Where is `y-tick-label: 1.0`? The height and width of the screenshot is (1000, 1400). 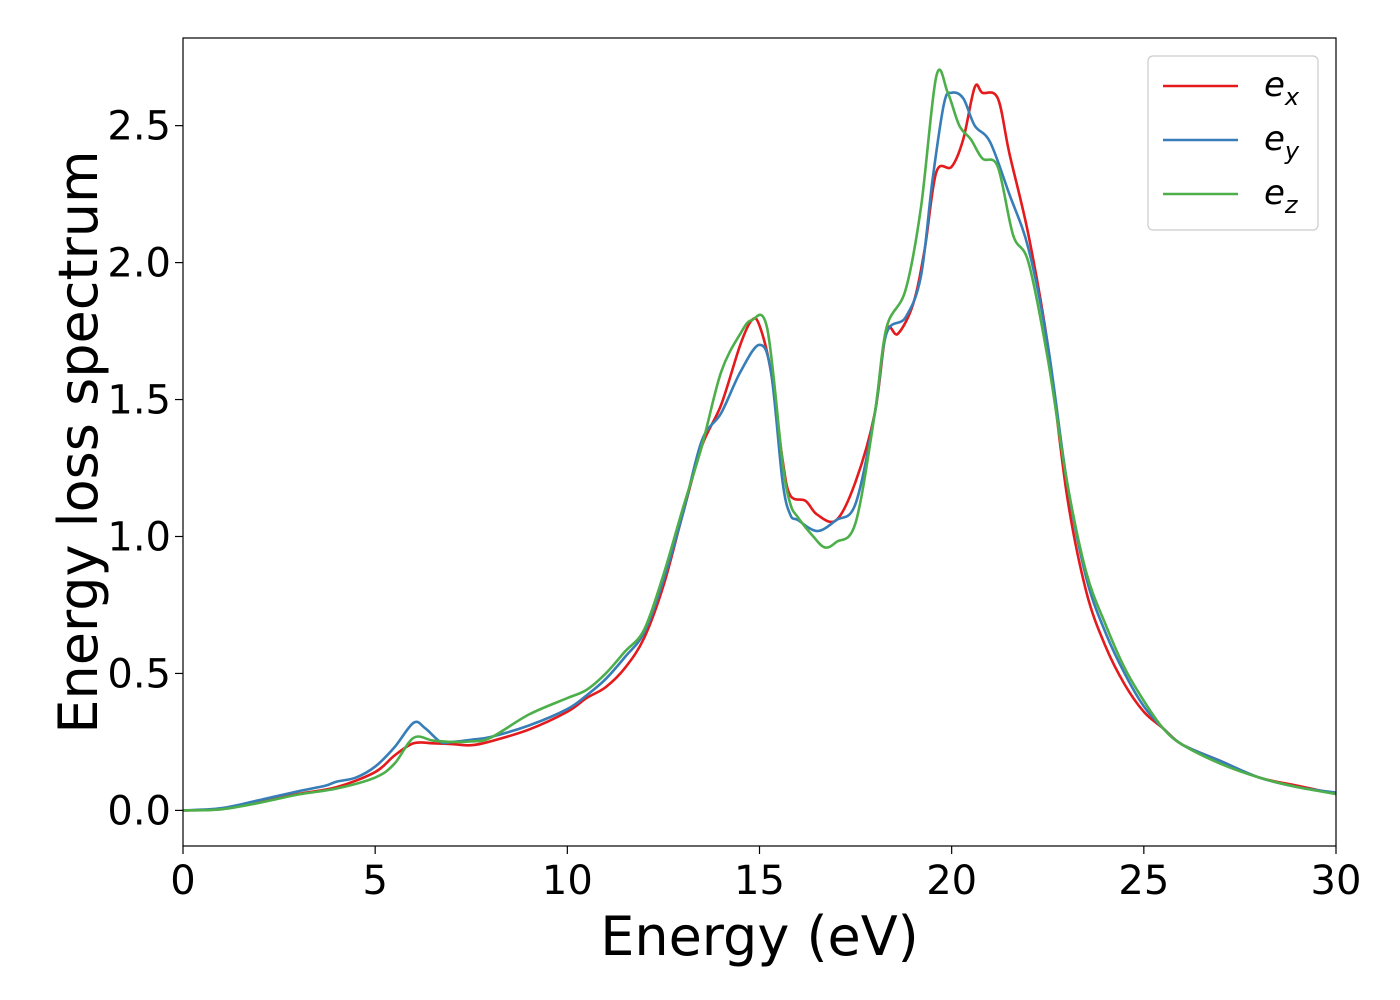
y-tick-label: 1.0 is located at coordinates (139, 537).